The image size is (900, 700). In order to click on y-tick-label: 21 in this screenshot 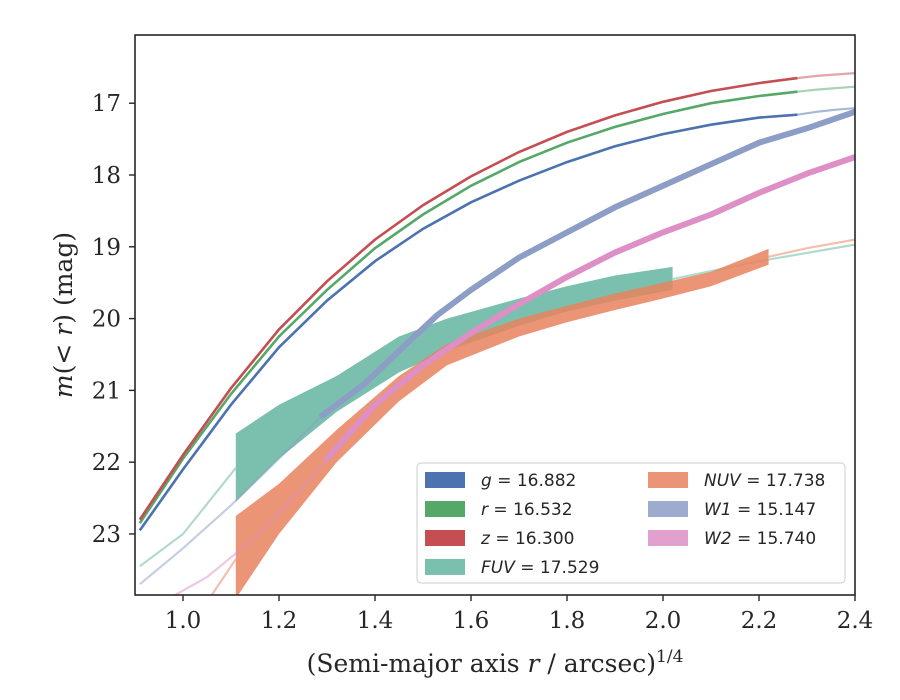, I will do `click(106, 391)`.